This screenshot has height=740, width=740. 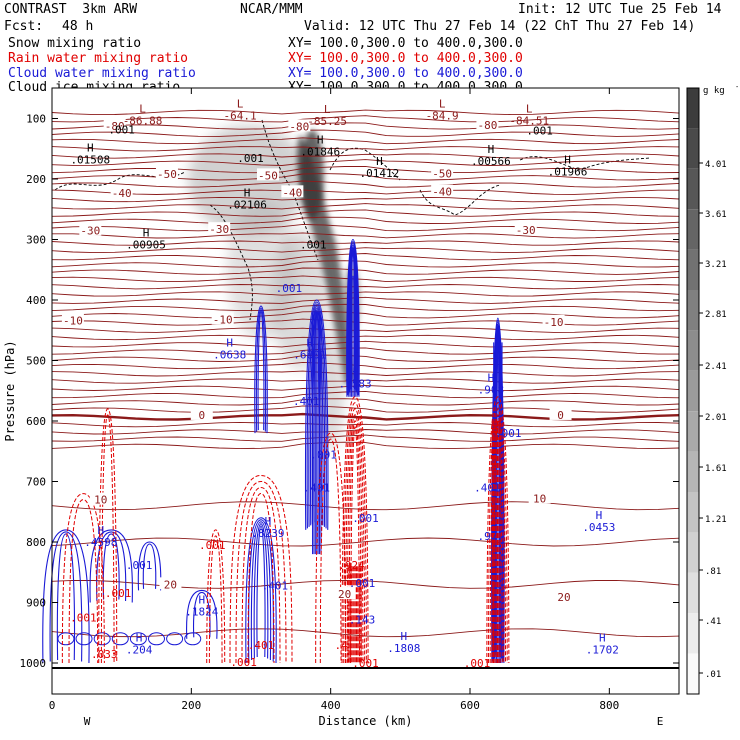 What do you see at coordinates (90, 160) in the screenshot?
I see `extremum-value: .01508` at bounding box center [90, 160].